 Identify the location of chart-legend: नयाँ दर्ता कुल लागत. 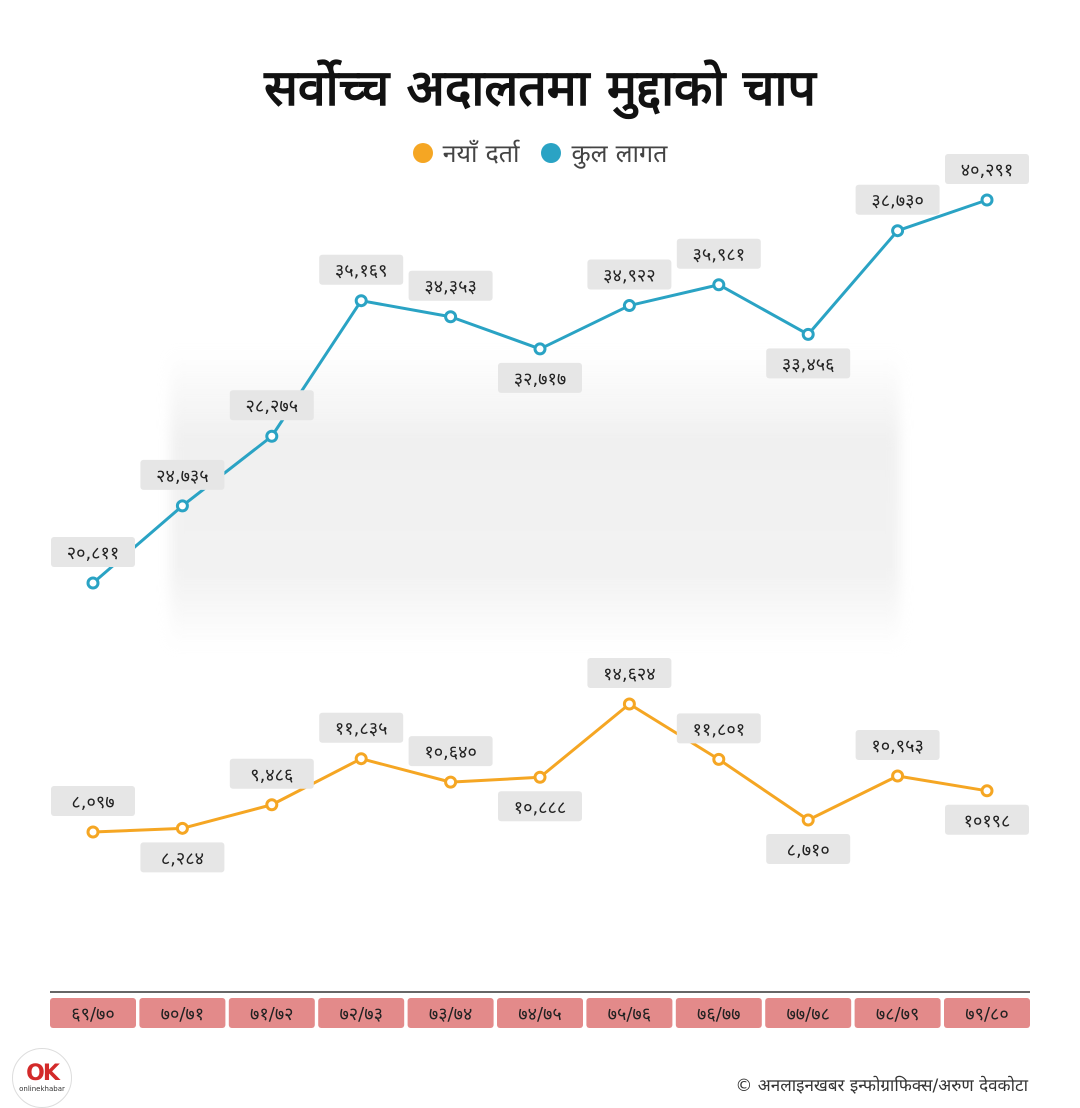
(540, 153).